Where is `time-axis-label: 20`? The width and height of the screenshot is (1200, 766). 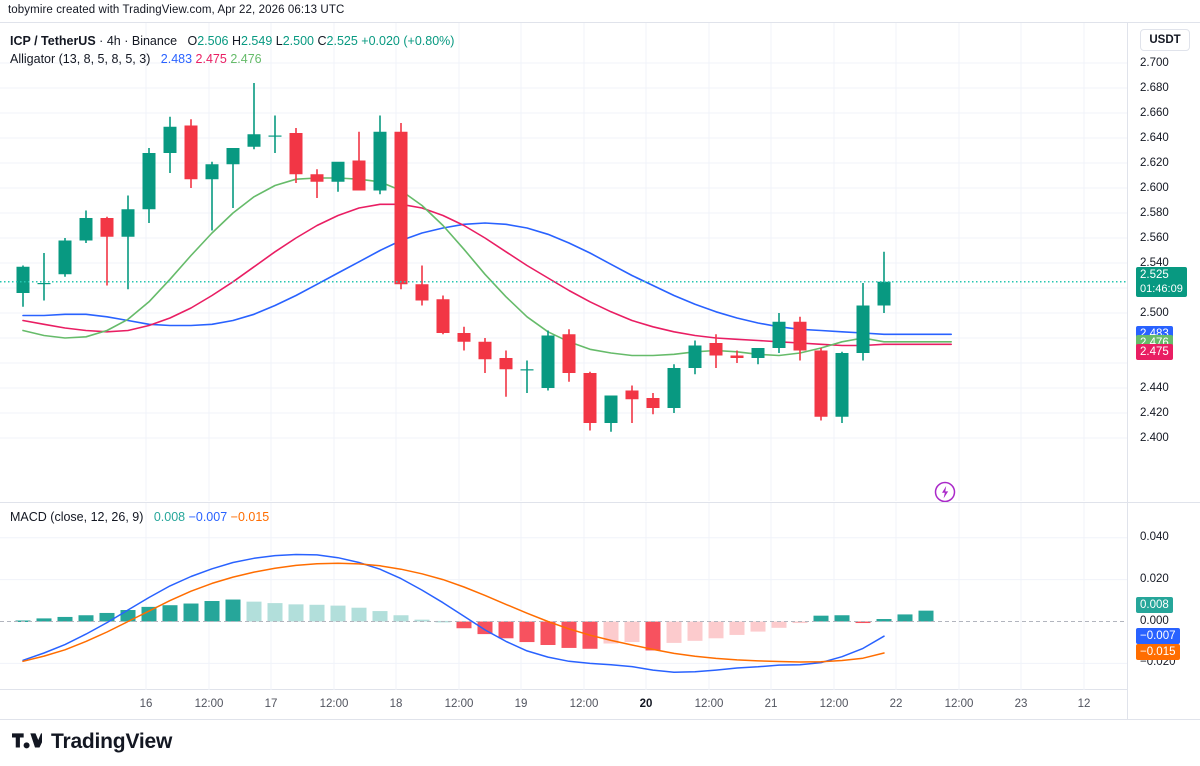
time-axis-label: 20 is located at coordinates (646, 704).